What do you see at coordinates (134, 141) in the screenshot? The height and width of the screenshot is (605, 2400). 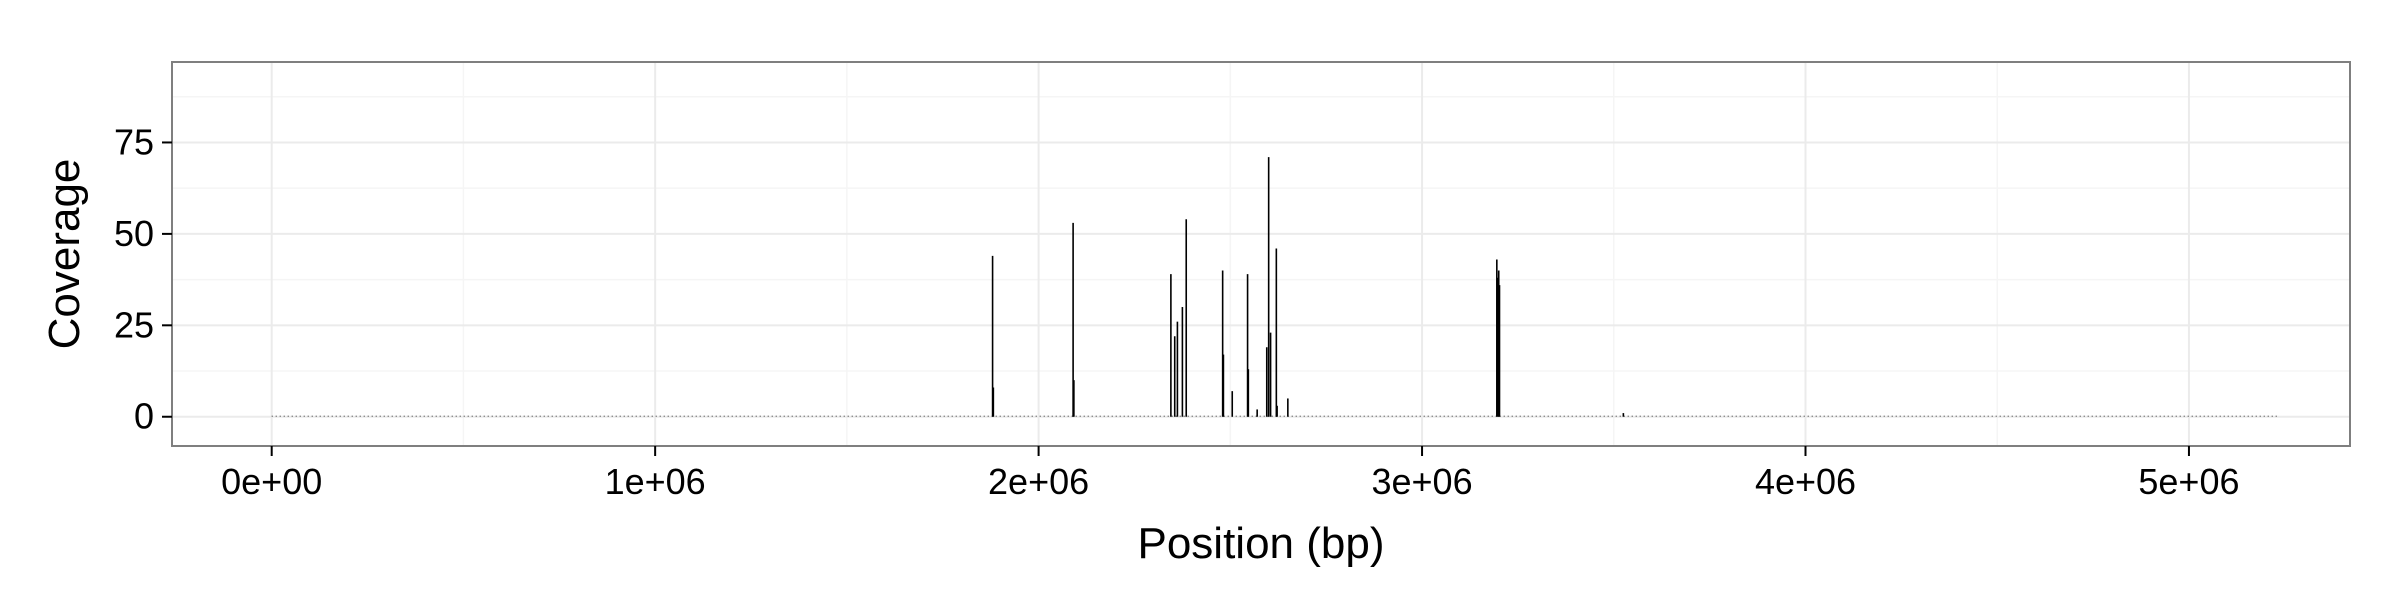 I see `y-tick-label: 75` at bounding box center [134, 141].